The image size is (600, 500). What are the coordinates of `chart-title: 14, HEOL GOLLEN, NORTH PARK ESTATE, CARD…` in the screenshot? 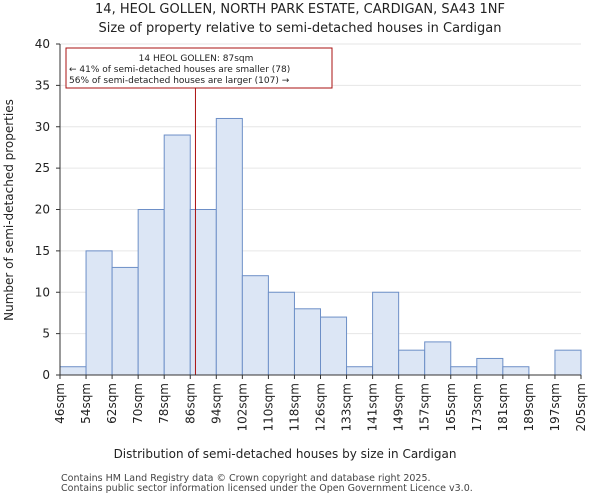 It's located at (300, 9).